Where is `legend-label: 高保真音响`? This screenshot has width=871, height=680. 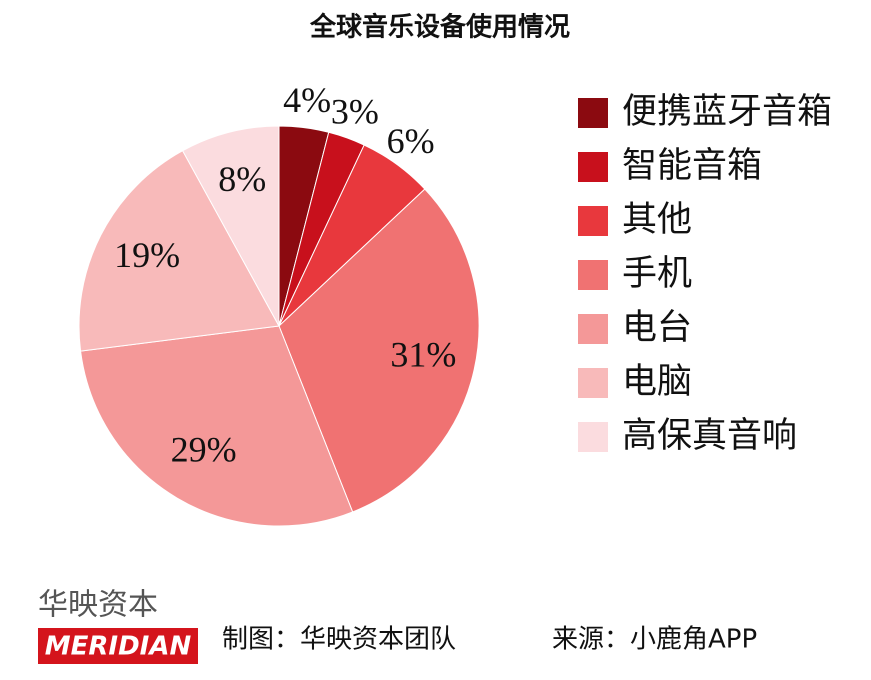 legend-label: 高保真音响 is located at coordinates (709, 436).